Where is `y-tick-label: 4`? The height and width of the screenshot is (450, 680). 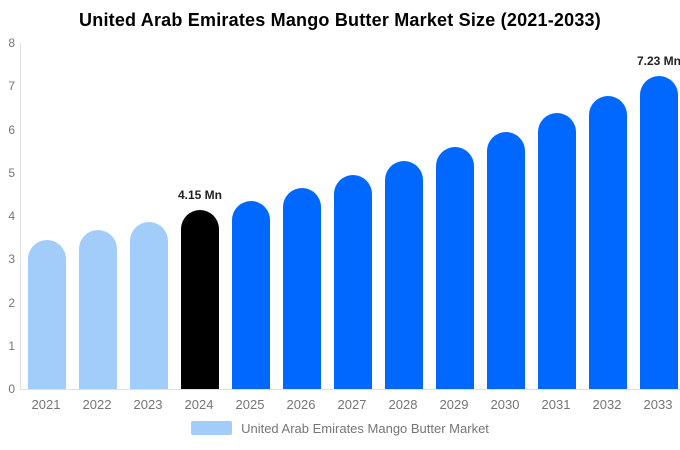 y-tick-label: 4 is located at coordinates (11, 216).